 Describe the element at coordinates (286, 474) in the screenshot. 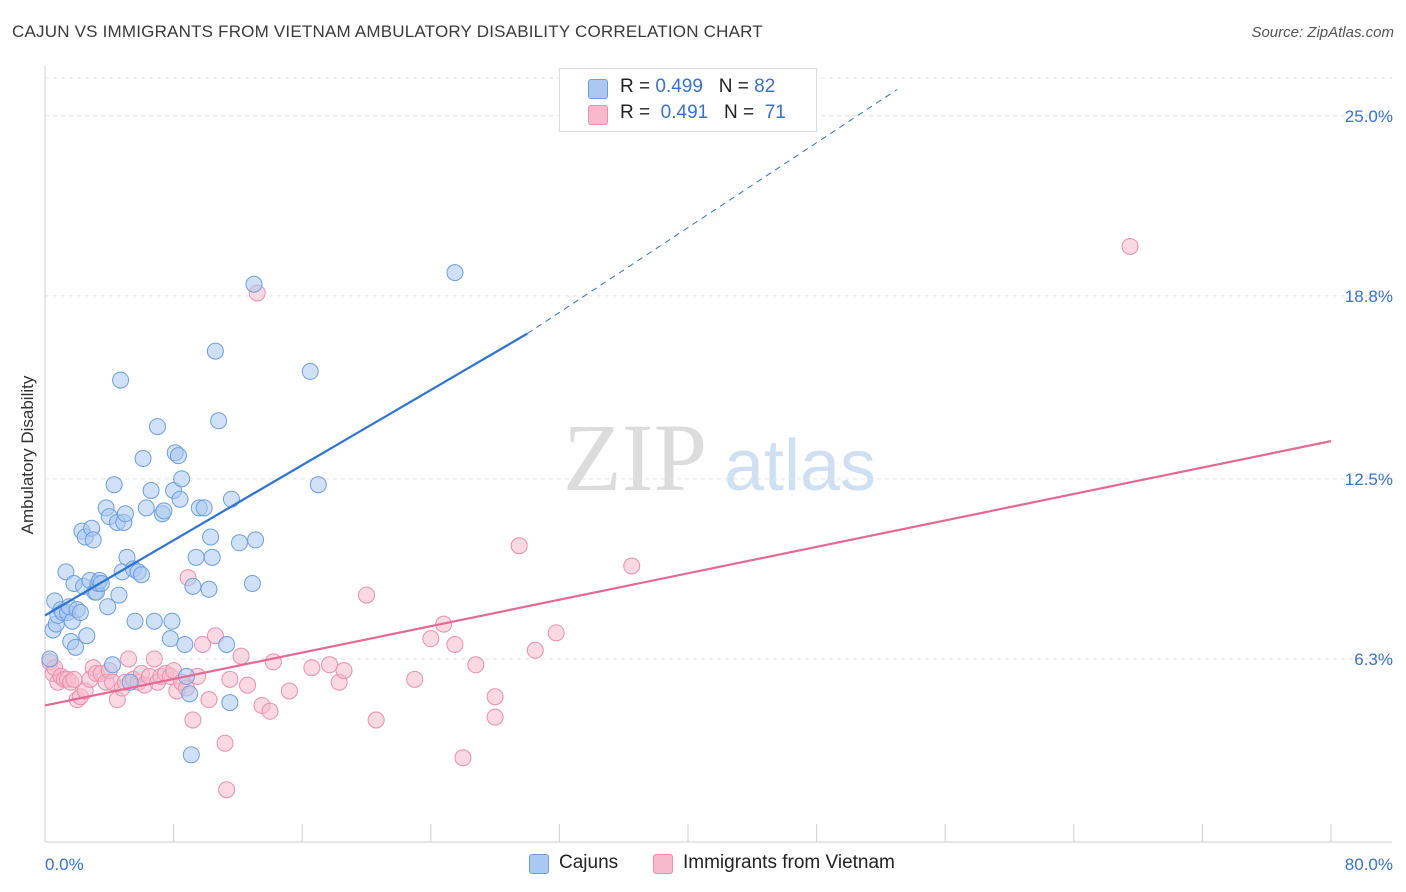

I see `cajun-trendline` at that location.